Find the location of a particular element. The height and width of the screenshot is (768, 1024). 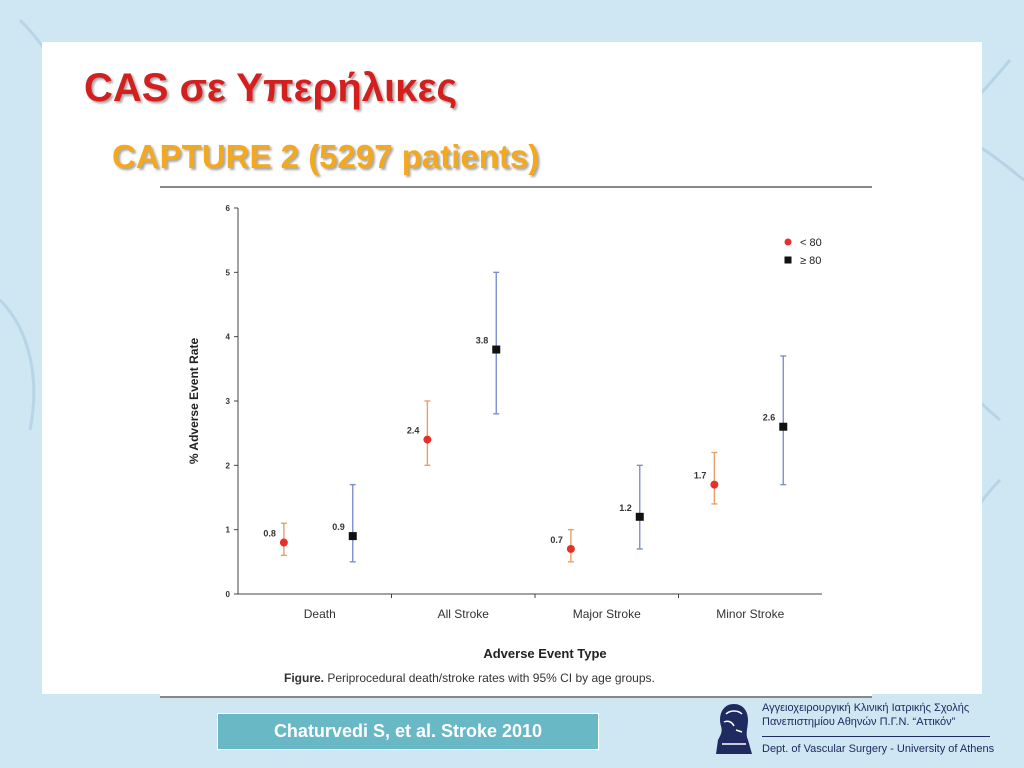

legend-label: < 80 is located at coordinates (811, 243).